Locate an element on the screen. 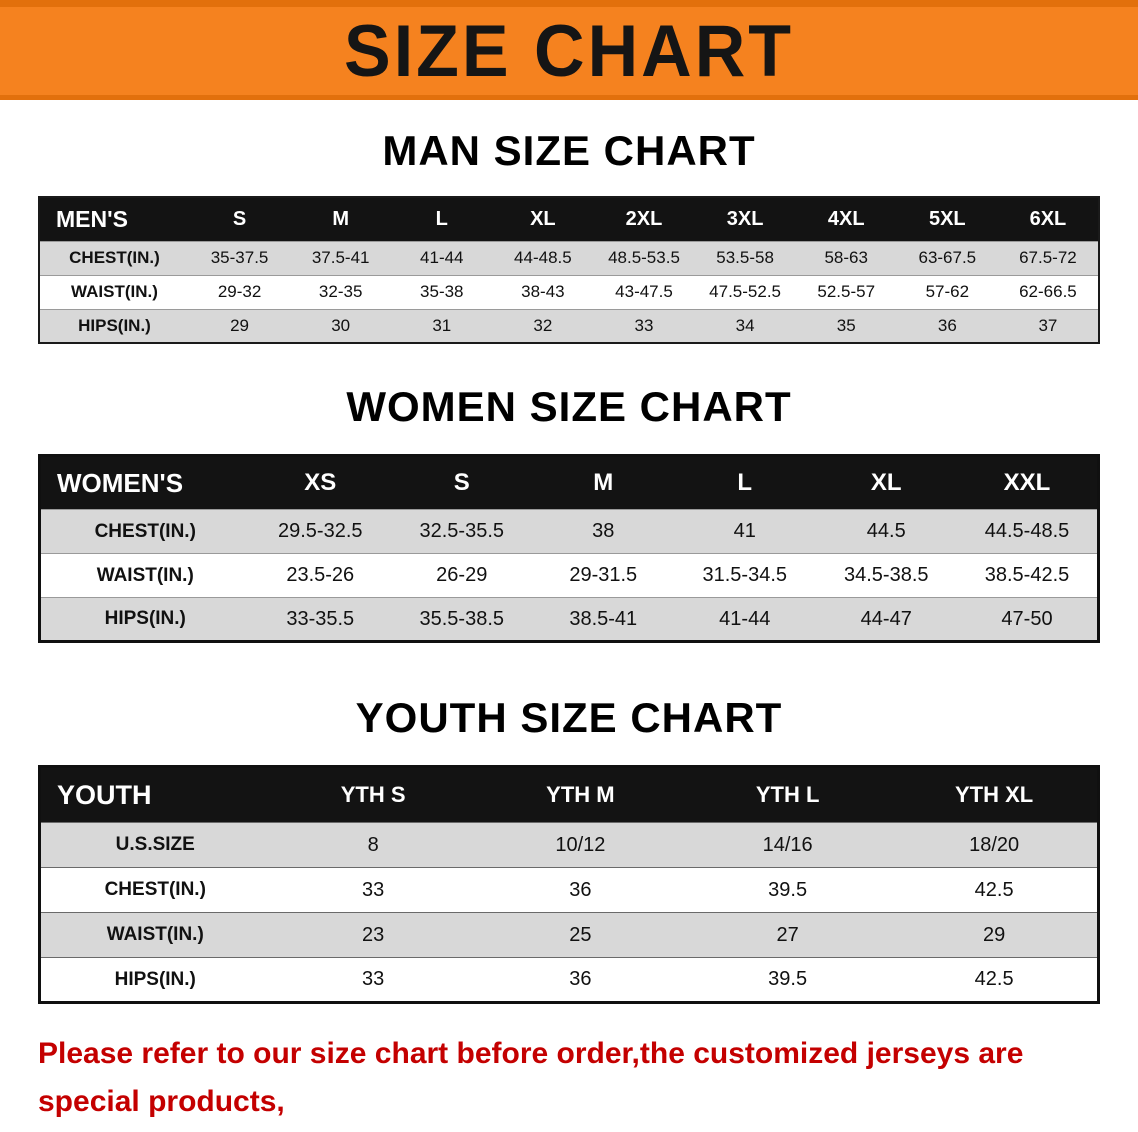 Image resolution: width=1138 pixels, height=1132 pixels. size-value-cell: 8 is located at coordinates (373, 844).